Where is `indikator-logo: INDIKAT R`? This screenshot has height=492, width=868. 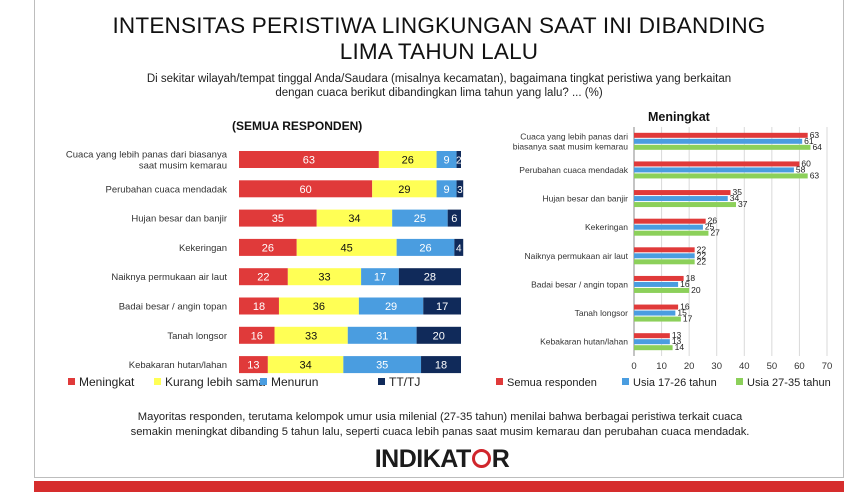
indikator-logo: INDIKAT R is located at coordinates (442, 459).